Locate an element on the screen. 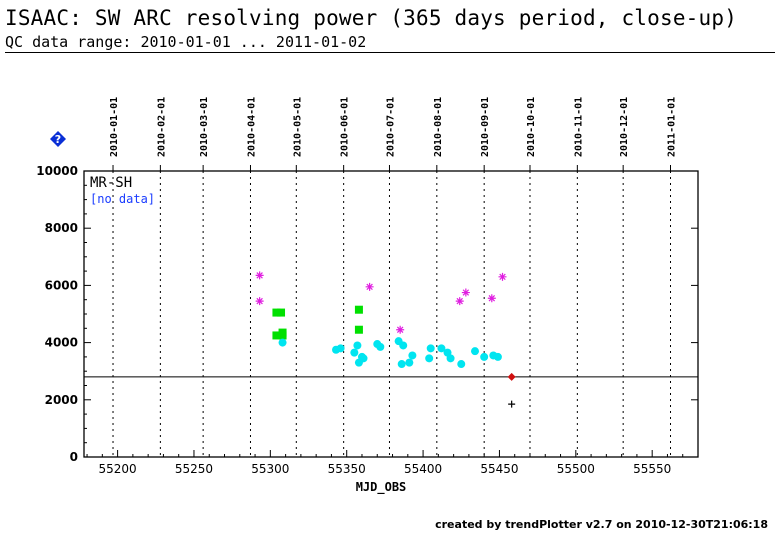 The width and height of the screenshot is (782, 542). y-tick-label: 0 is located at coordinates (74, 457).